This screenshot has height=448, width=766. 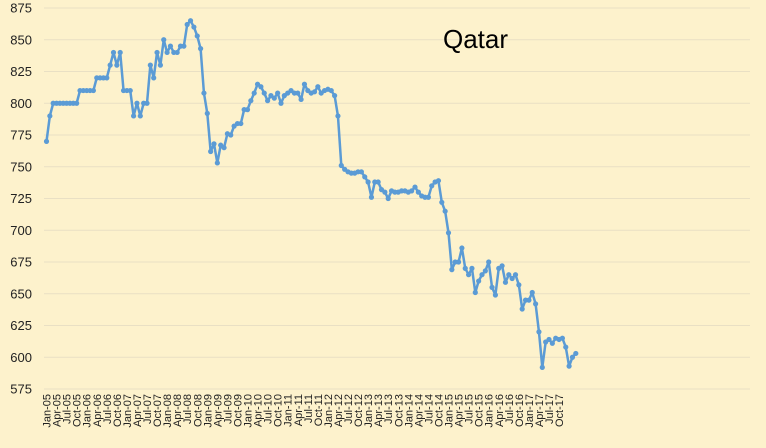 What do you see at coordinates (21, 262) in the screenshot?
I see `y-tick-label: 675` at bounding box center [21, 262].